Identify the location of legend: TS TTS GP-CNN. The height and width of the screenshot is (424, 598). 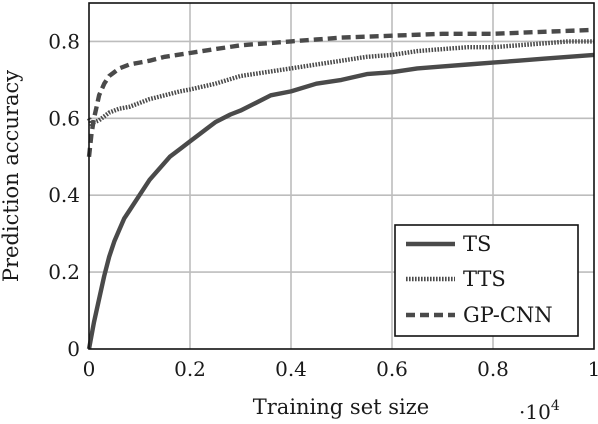
(486, 280).